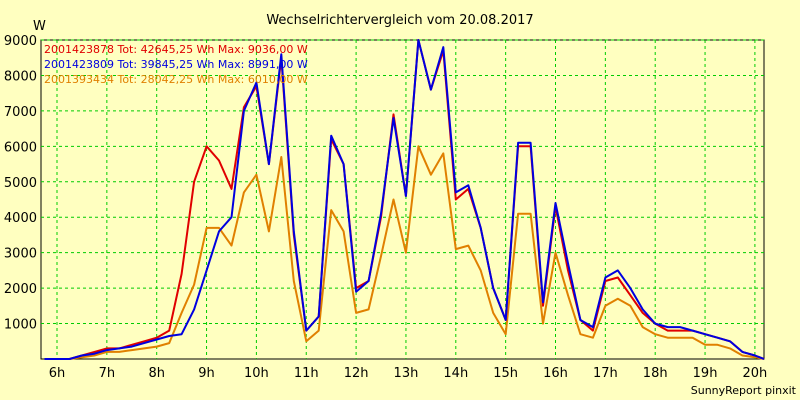  Describe the element at coordinates (156, 373) in the screenshot. I see `x-tick-label: 8h` at that location.